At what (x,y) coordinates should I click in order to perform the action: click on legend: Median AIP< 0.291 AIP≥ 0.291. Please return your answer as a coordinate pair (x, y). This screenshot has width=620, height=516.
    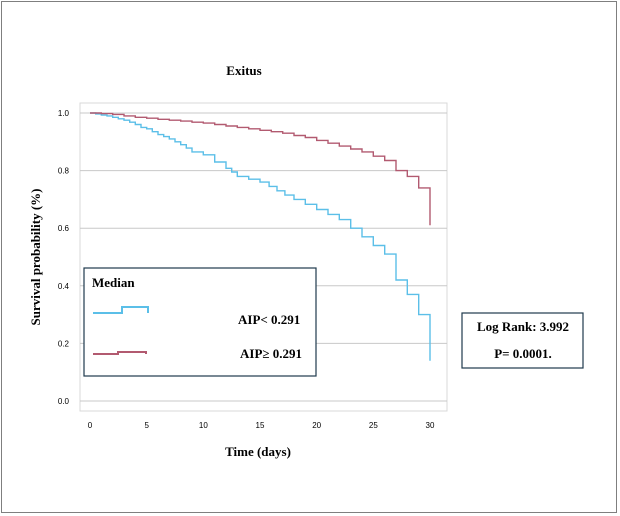
    Looking at the image, I should click on (200, 322).